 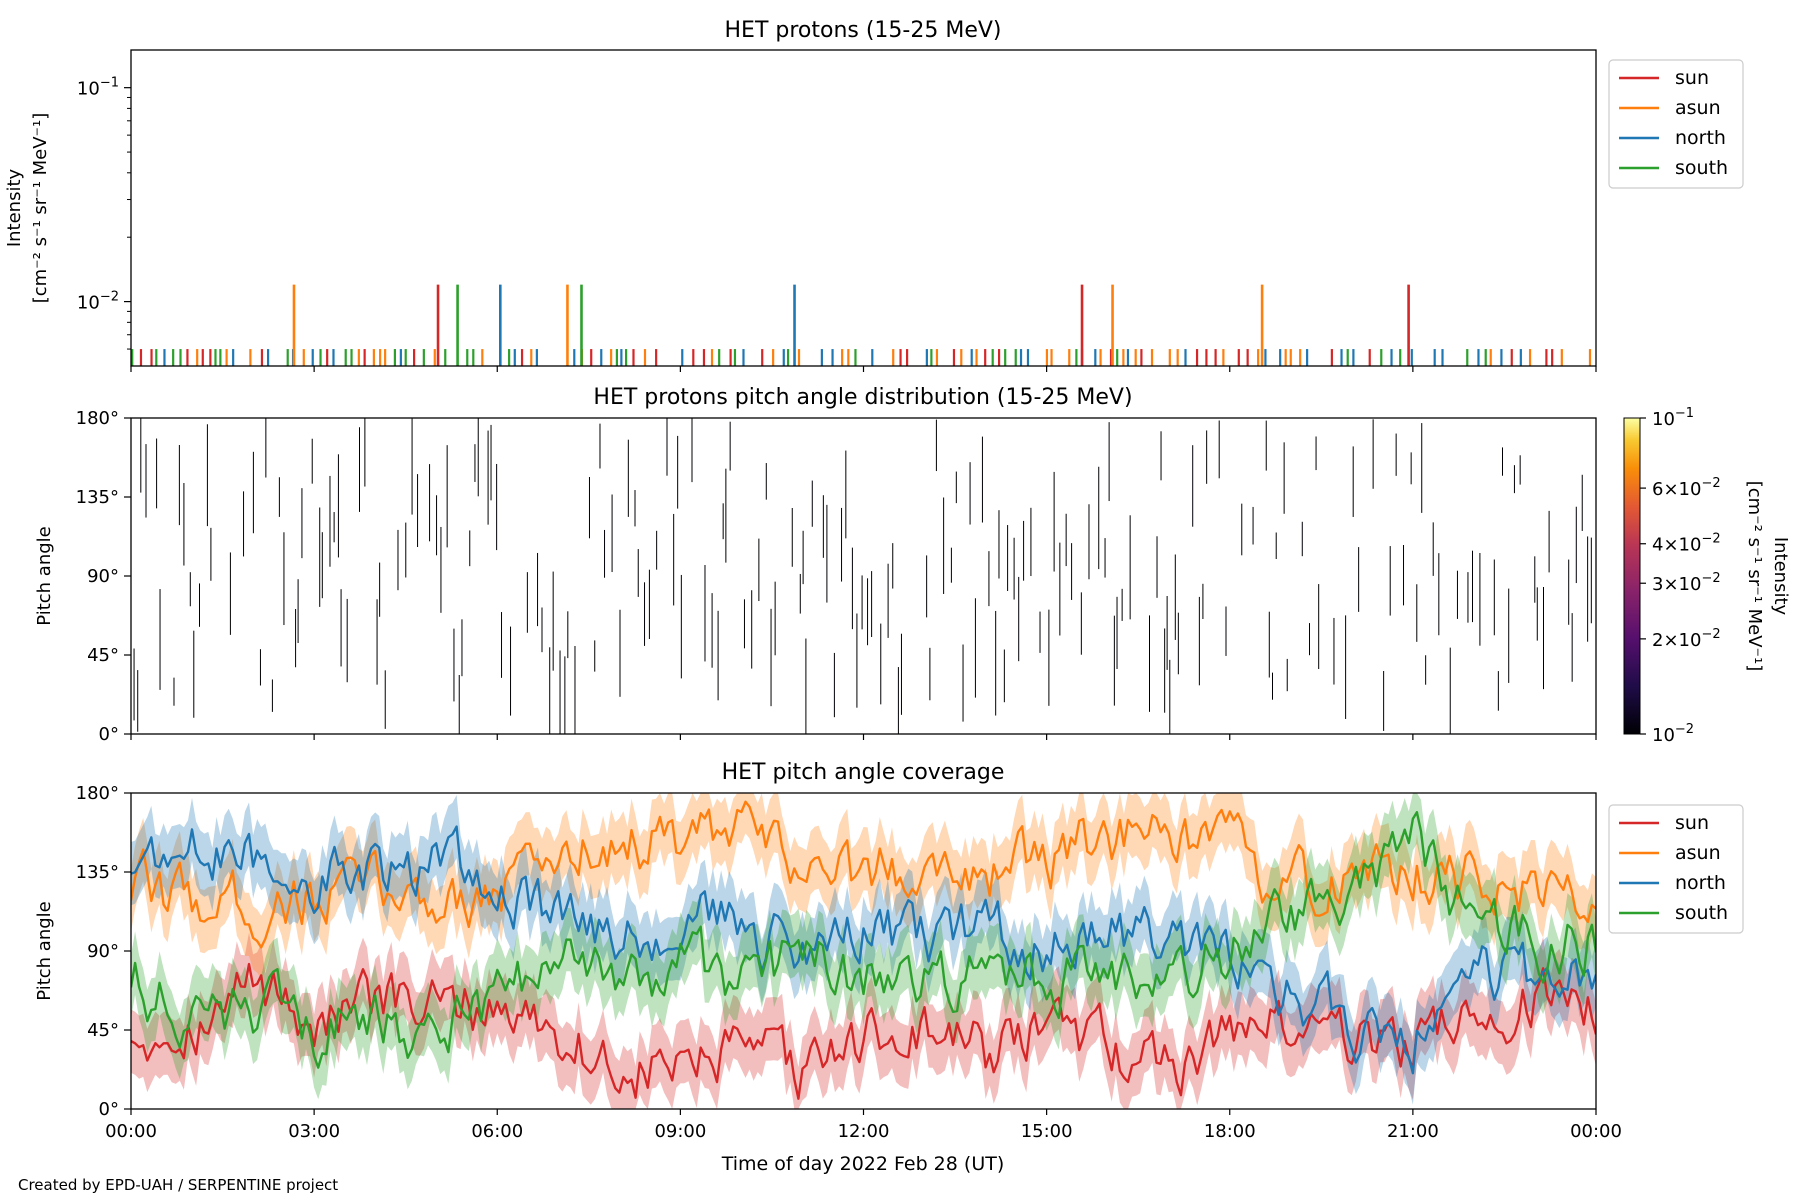 I want to click on x-tick-label: 09:00, so click(x=680, y=1131).